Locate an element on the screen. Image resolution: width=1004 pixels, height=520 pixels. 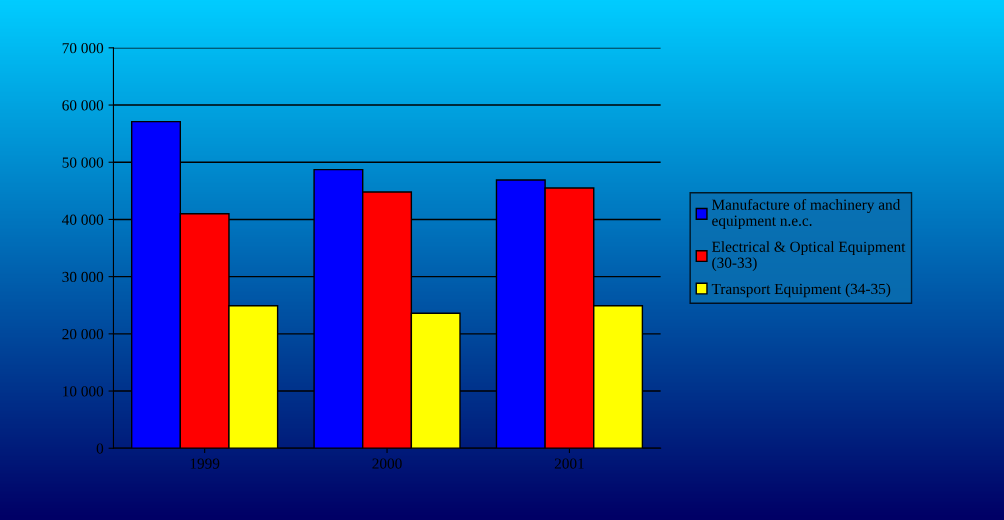
y-tick-label: 60 000 is located at coordinates (83, 105).